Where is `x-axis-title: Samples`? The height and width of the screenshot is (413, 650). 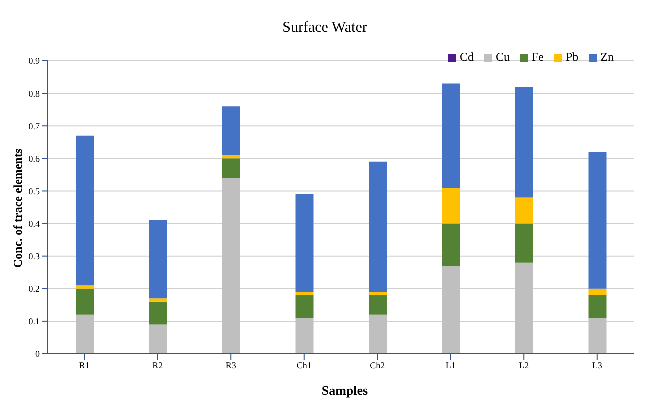 x-axis-title: Samples is located at coordinates (345, 391).